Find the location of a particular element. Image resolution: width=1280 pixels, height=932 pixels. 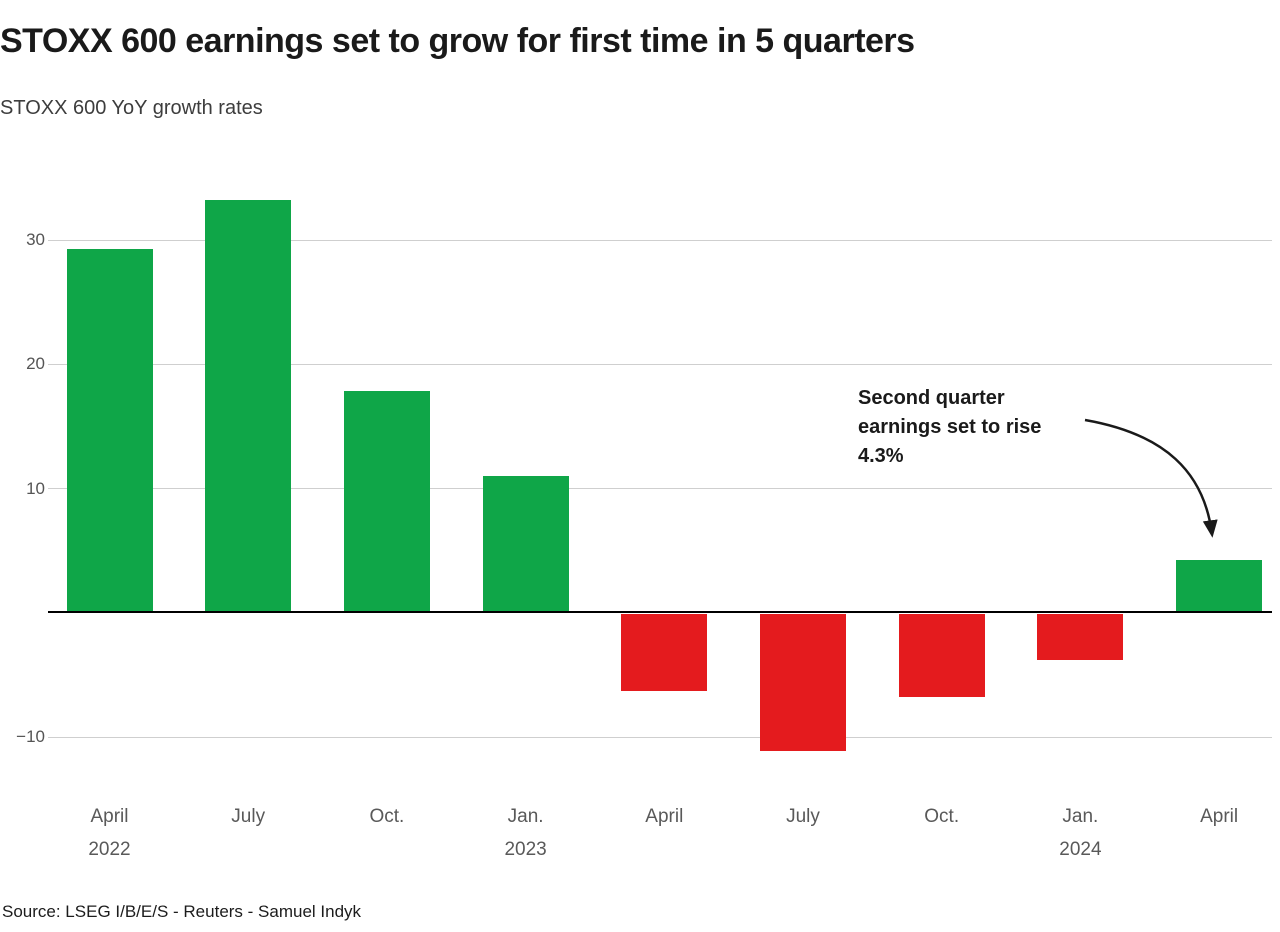

x-axis-label: April 2022 is located at coordinates (110, 833).